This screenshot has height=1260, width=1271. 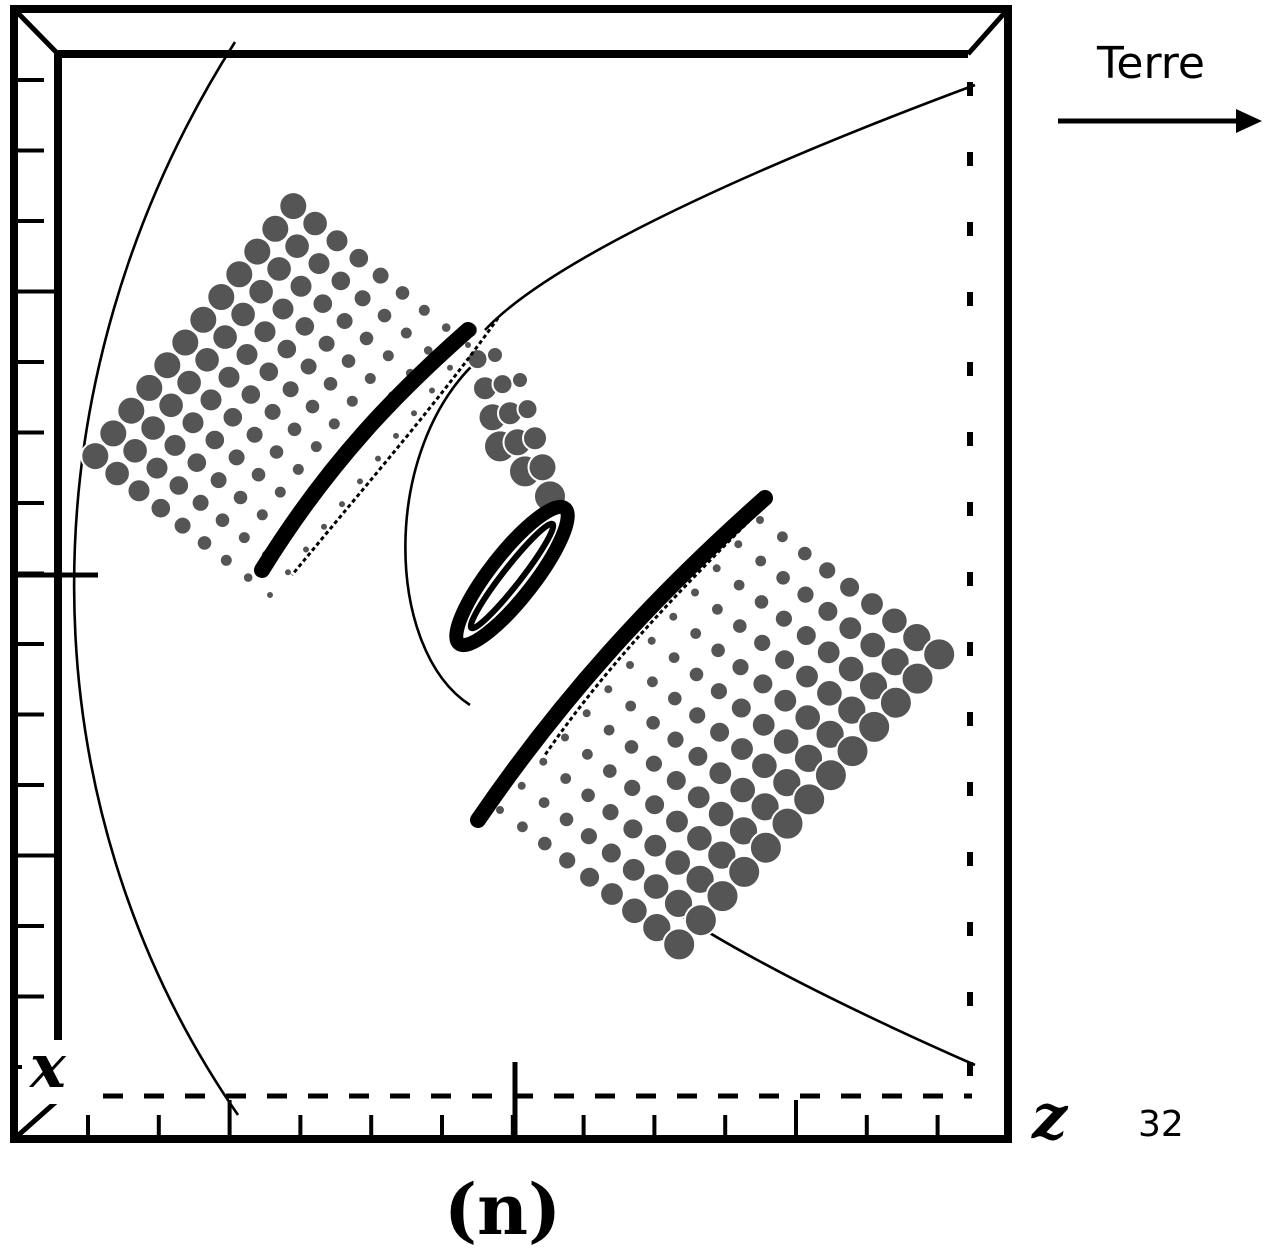 What do you see at coordinates (441, 533) in the screenshot?
I see `central-curve` at bounding box center [441, 533].